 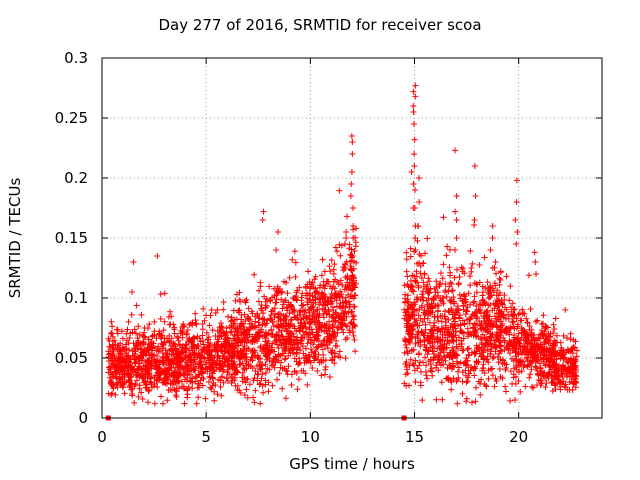 What do you see at coordinates (102, 437) in the screenshot?
I see `x-tick-label: 0` at bounding box center [102, 437].